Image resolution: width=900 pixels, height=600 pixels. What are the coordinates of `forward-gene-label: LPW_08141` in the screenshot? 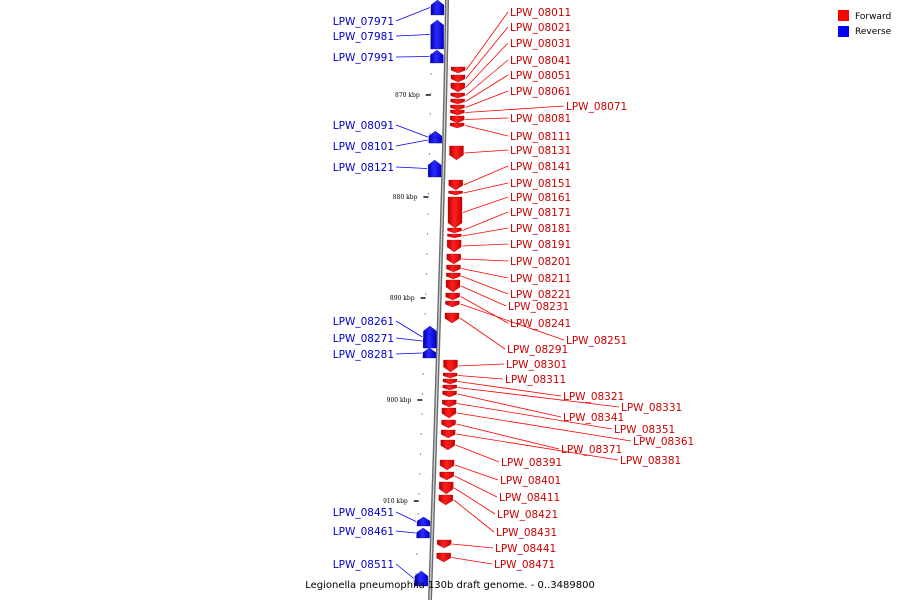 It's located at (540, 167).